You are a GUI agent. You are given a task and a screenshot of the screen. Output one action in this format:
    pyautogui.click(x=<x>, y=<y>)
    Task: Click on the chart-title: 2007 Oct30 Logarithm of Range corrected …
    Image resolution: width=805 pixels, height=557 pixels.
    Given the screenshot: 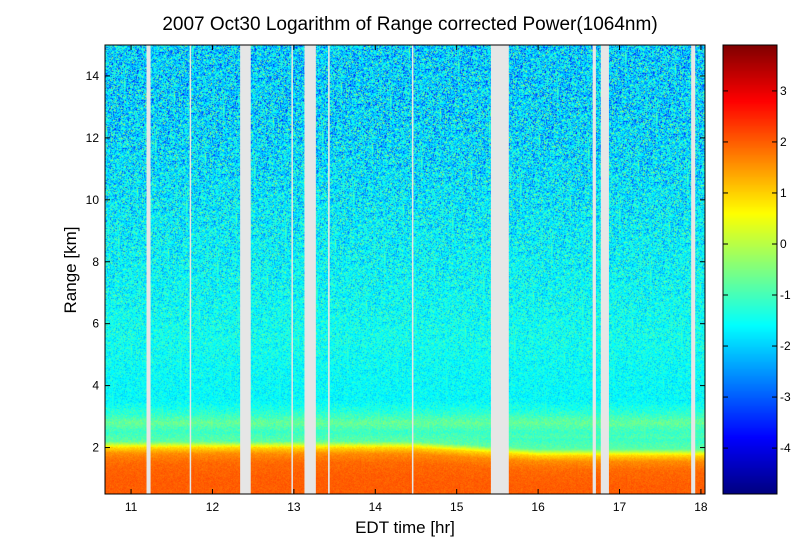 What is the action you would take?
    pyautogui.click(x=409, y=24)
    